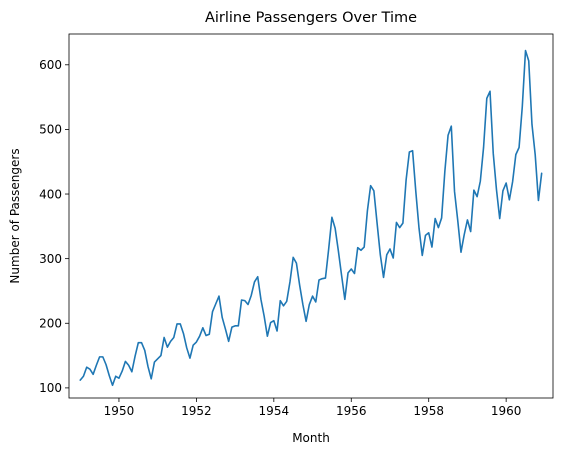 Image resolution: width=571 pixels, height=459 pixels. Describe the element at coordinates (15, 215) in the screenshot. I see `y-axis-label: Number of Passengers` at that location.